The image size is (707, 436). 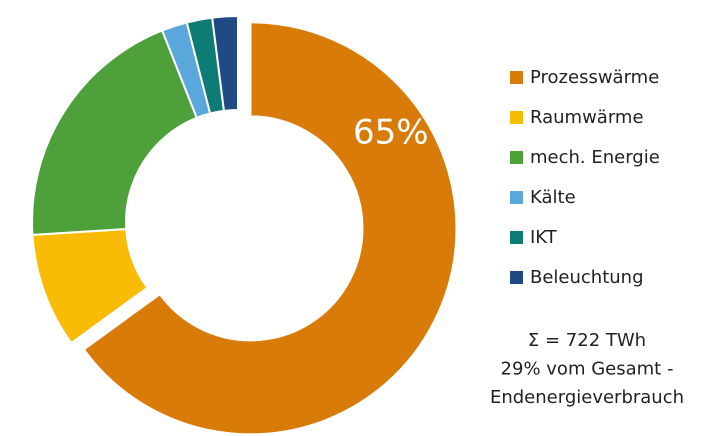 I want to click on slice-label: 65%, so click(x=391, y=133).